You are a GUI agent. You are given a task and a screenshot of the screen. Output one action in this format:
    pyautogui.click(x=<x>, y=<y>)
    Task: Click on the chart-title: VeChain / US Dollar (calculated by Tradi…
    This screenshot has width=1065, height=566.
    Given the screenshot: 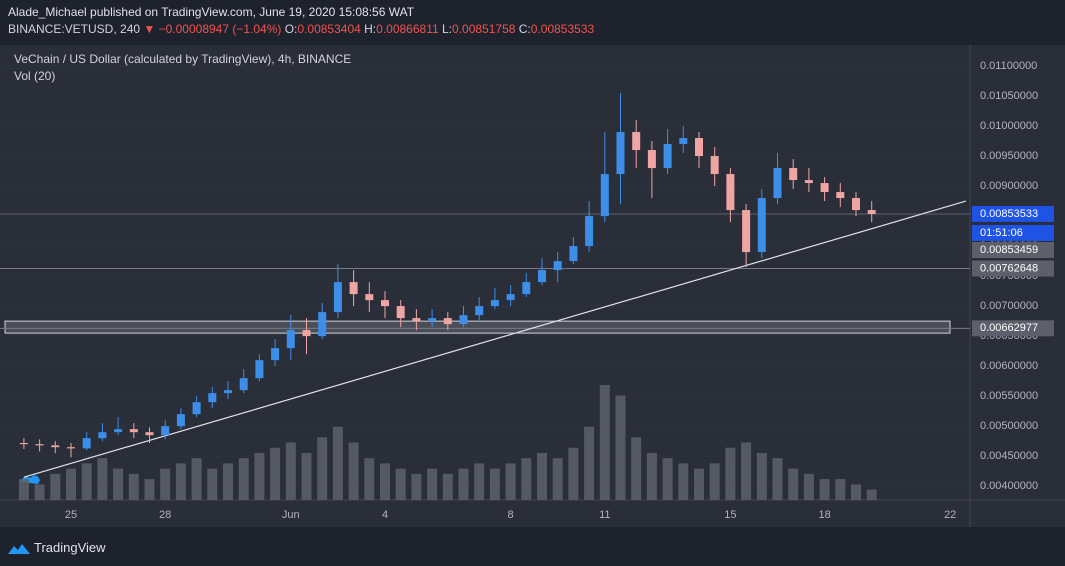 What is the action you would take?
    pyautogui.click(x=182, y=59)
    